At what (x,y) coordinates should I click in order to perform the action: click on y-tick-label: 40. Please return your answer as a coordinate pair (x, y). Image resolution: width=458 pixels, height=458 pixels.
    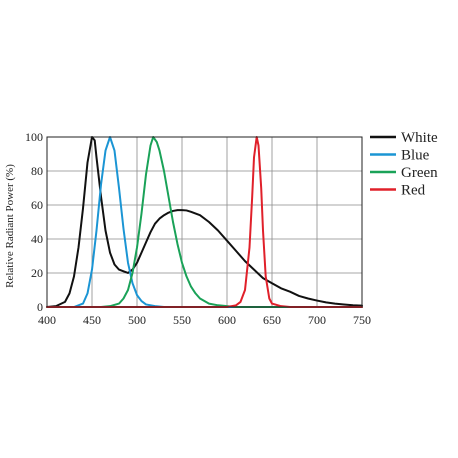
    Looking at the image, I should click on (37, 239).